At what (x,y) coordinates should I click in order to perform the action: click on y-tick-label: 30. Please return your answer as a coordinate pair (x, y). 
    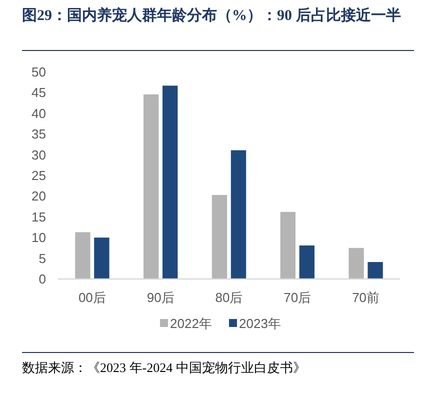
    Looking at the image, I should click on (39, 154).